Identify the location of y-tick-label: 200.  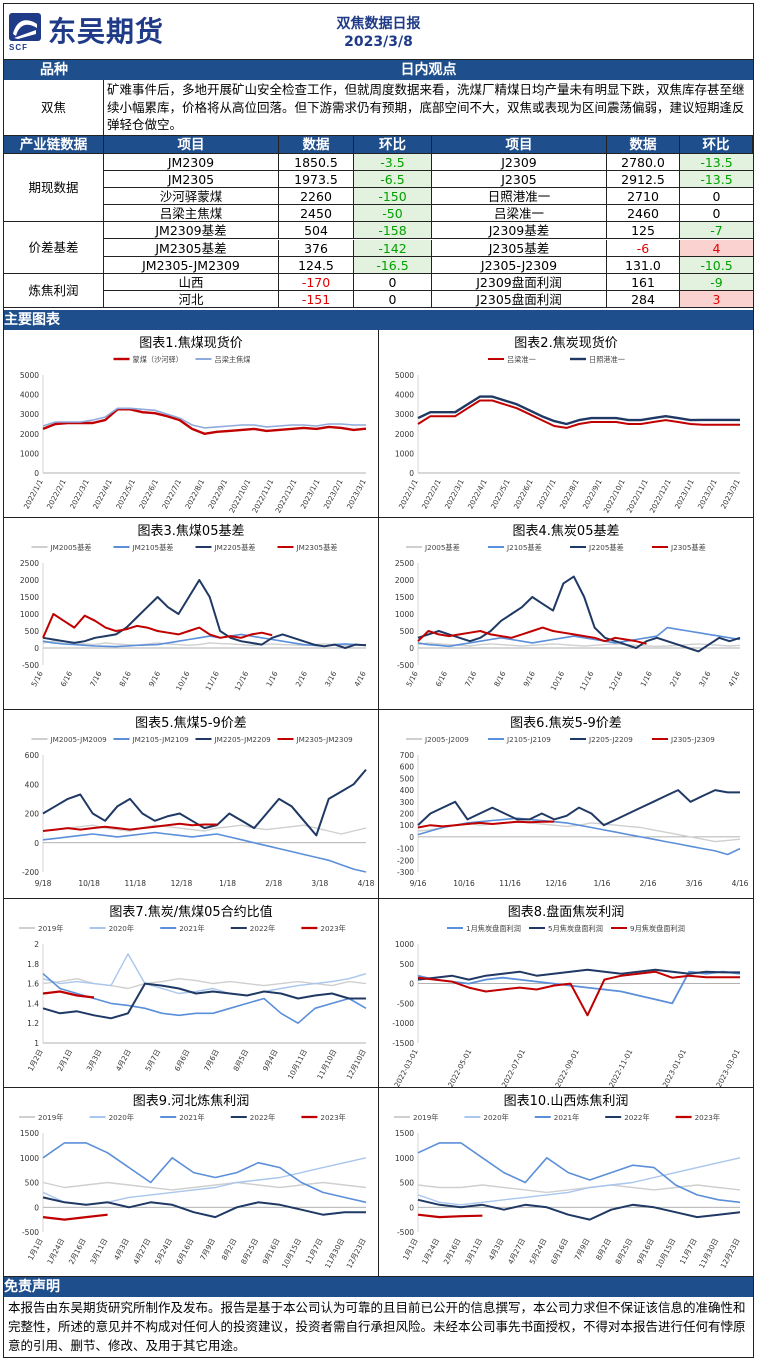
(407, 814).